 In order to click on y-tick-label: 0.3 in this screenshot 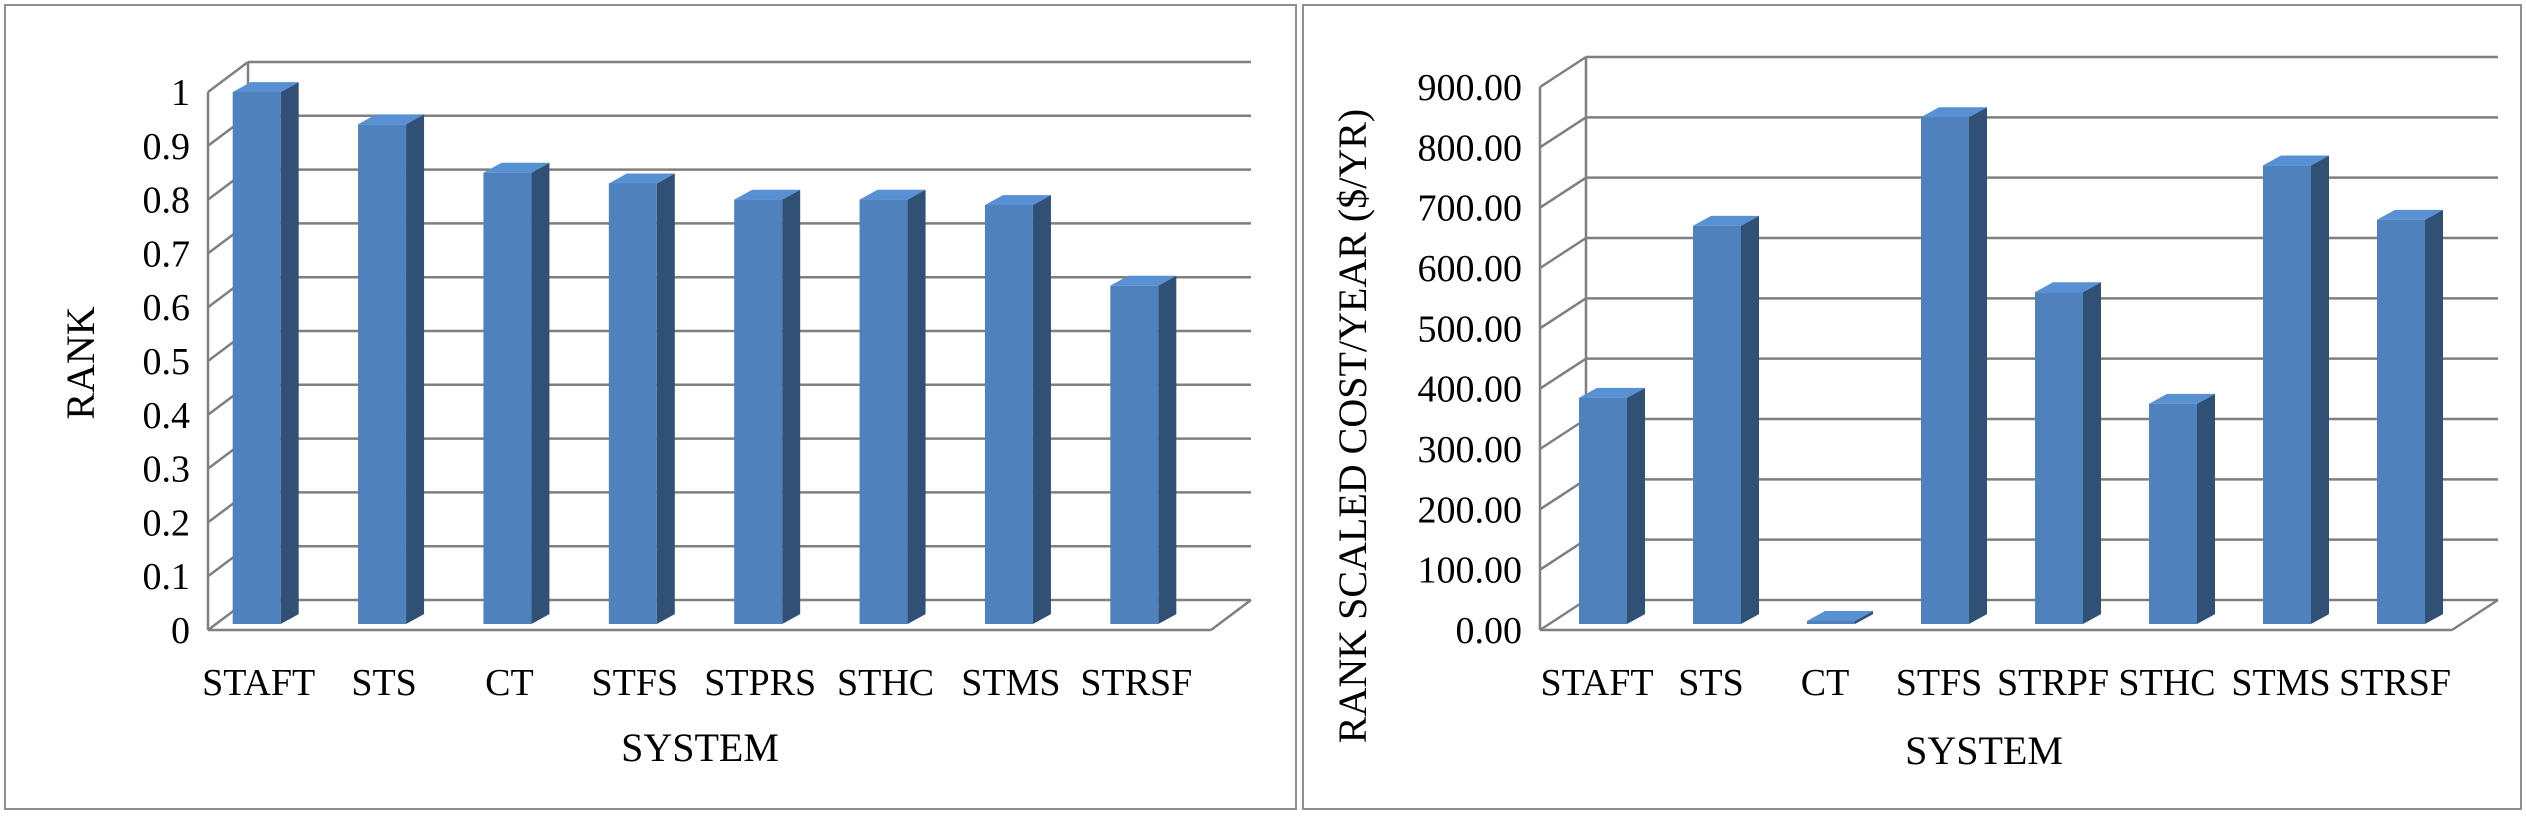, I will do `click(167, 470)`.